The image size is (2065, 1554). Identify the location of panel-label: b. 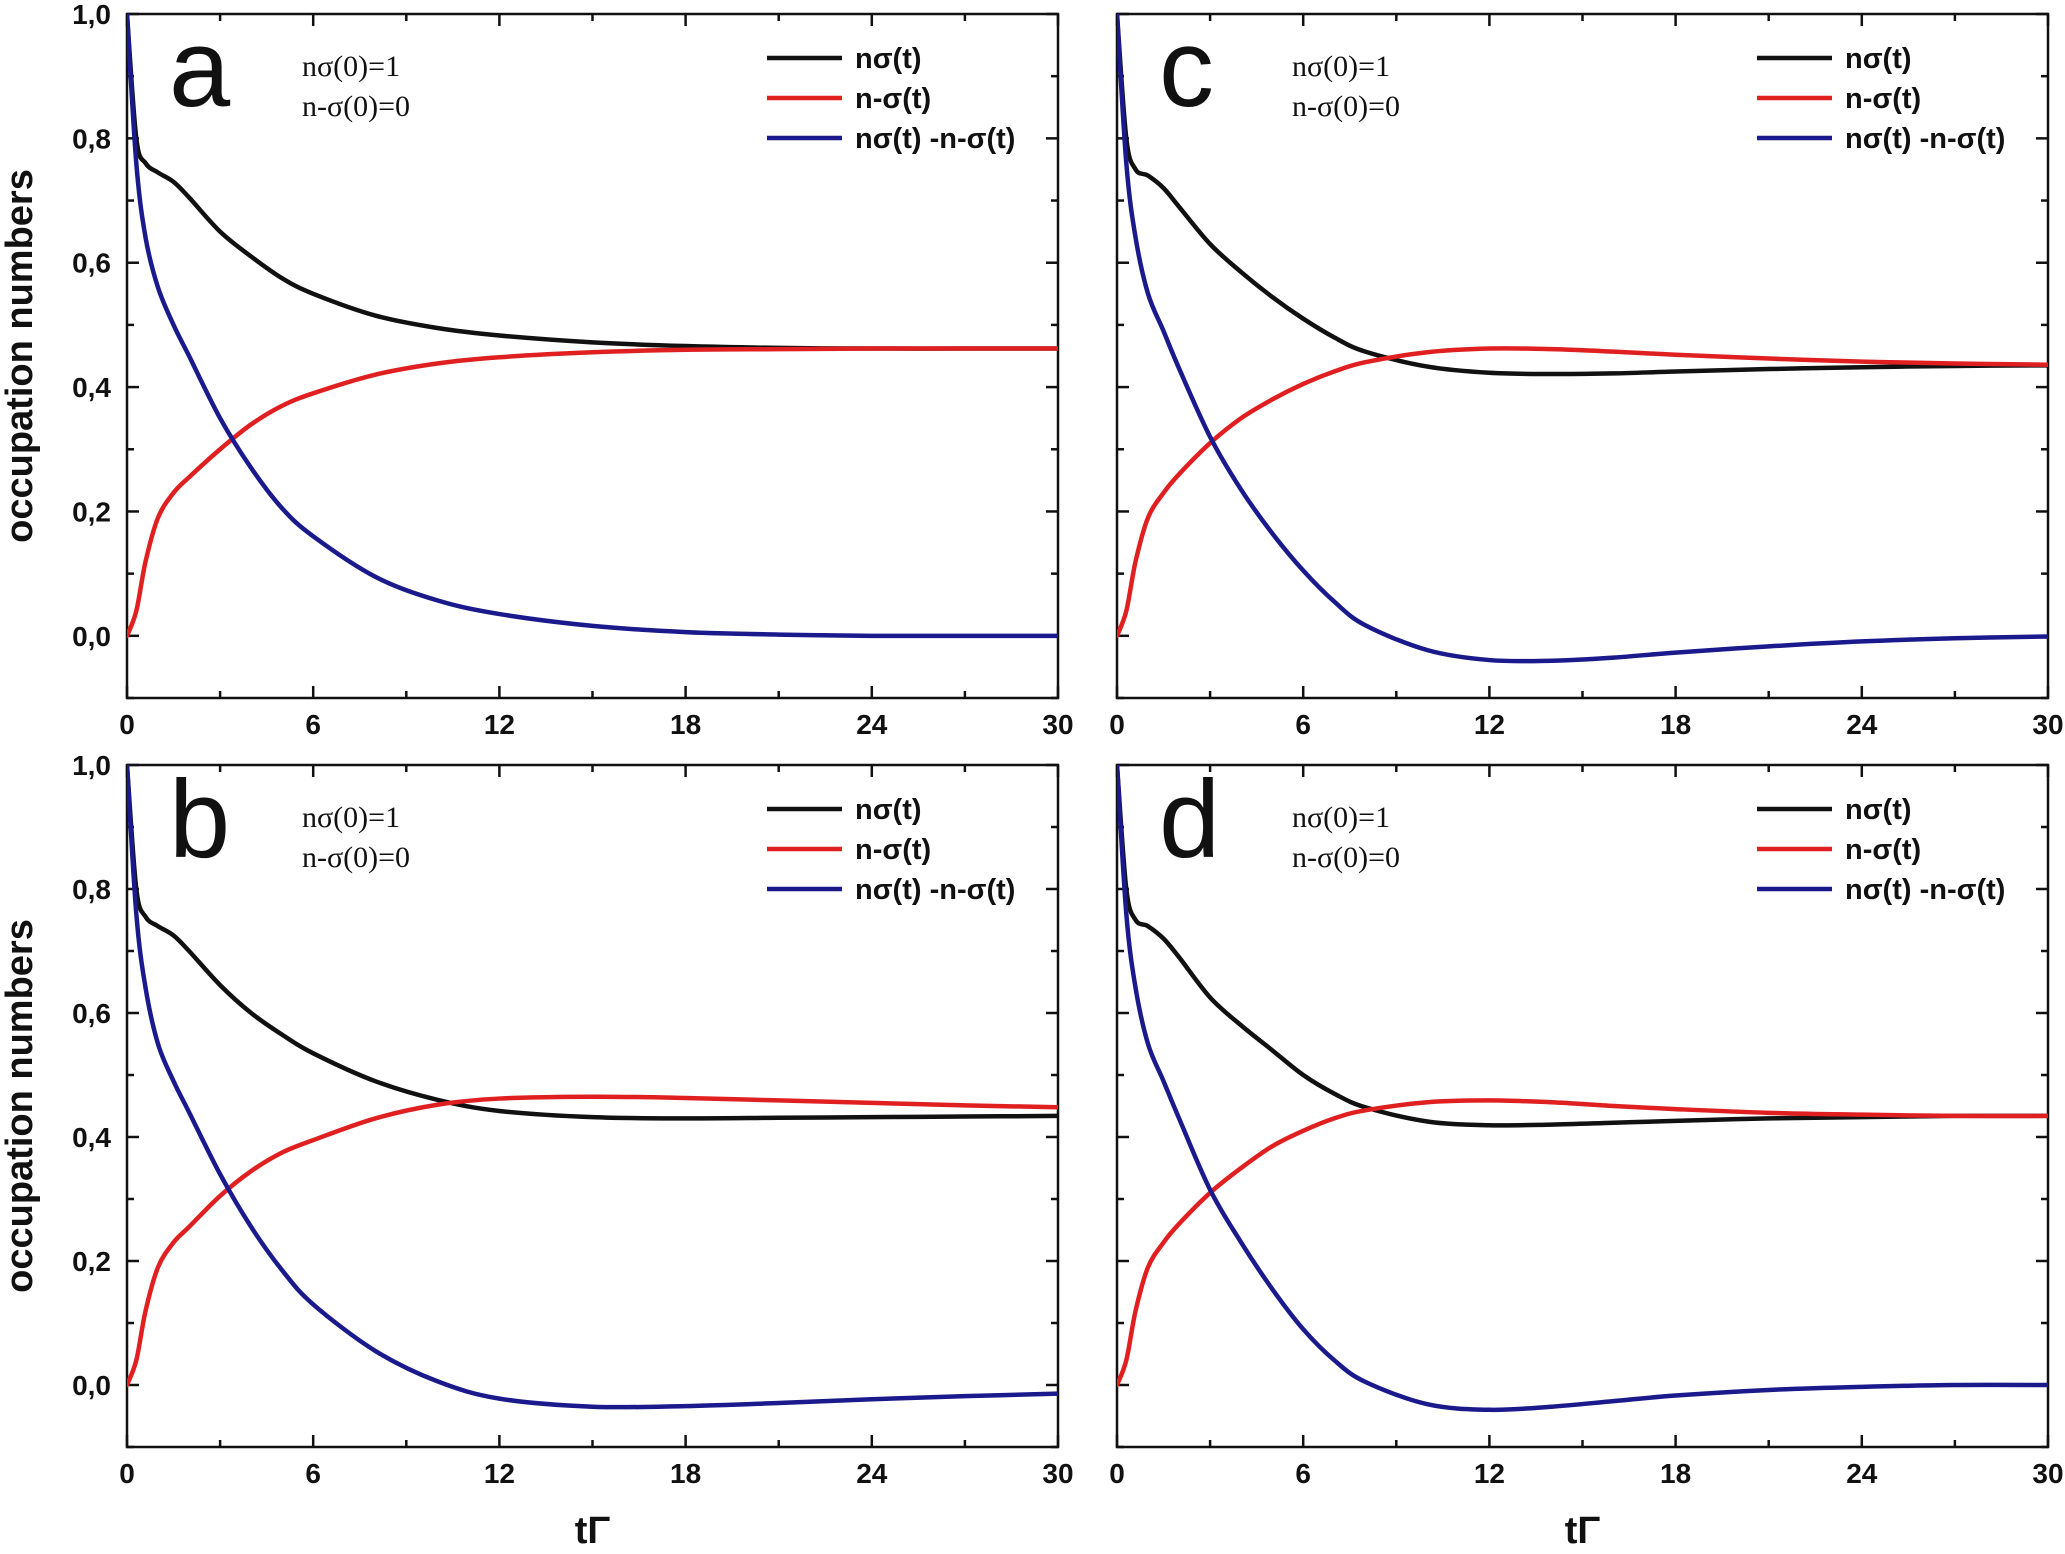
(199, 819).